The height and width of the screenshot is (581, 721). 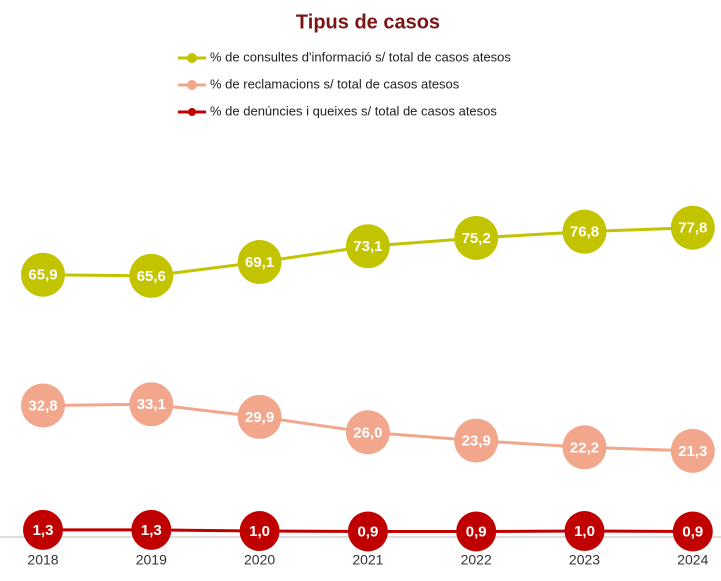 I want to click on data-label: 32,8, so click(x=42, y=405).